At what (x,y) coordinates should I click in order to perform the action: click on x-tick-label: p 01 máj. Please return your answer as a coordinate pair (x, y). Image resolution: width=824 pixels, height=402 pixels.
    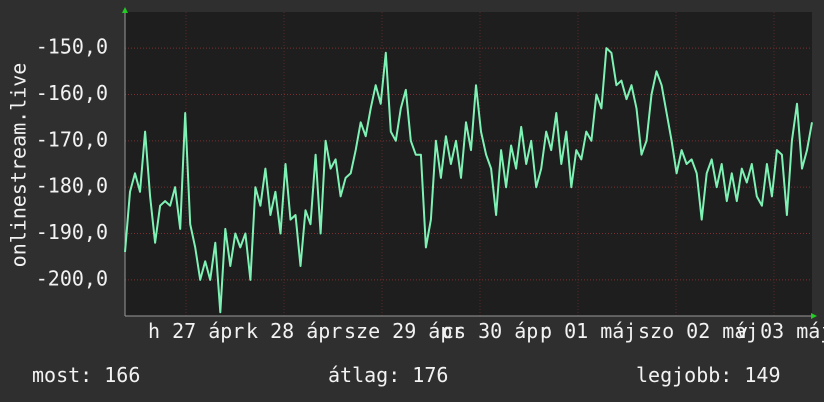
    Looking at the image, I should click on (588, 331).